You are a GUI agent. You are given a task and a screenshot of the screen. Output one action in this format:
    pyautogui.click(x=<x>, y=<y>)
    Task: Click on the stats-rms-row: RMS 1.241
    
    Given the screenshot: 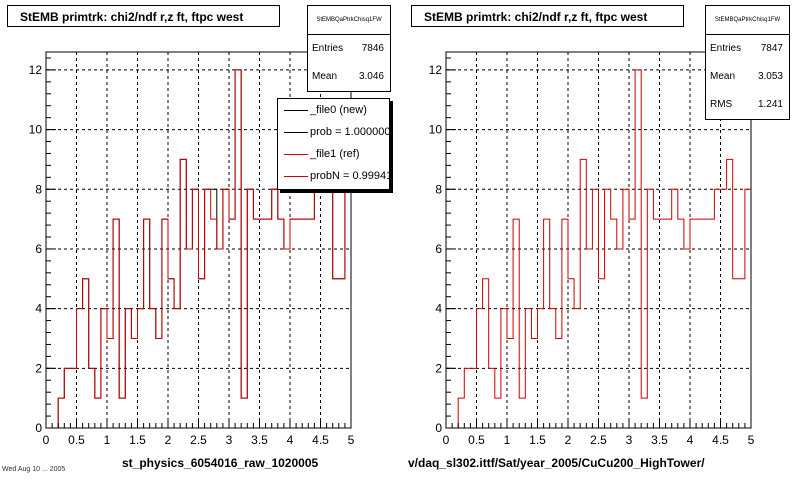 What is the action you would take?
    pyautogui.click(x=747, y=105)
    